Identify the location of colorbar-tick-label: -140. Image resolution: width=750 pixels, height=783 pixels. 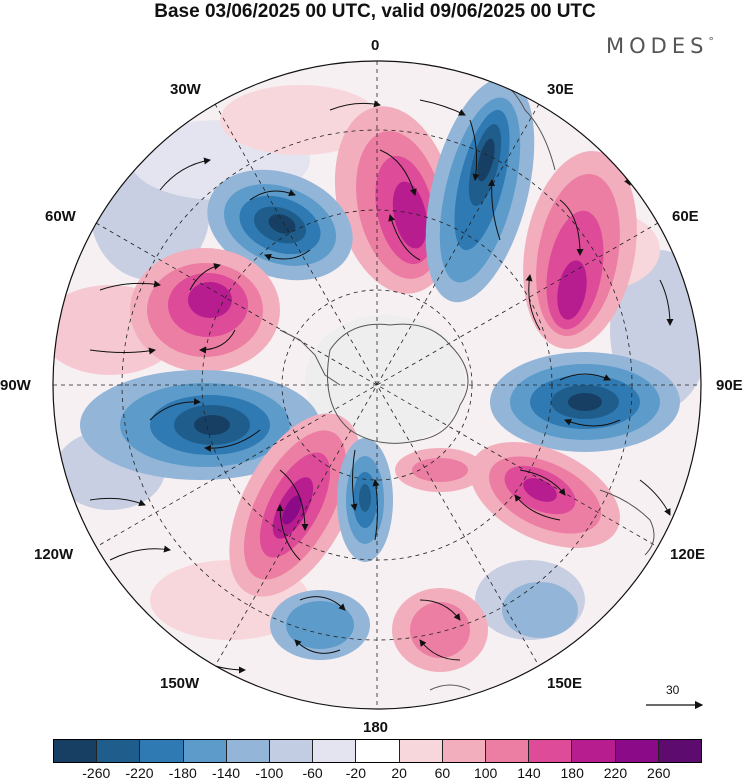
(226, 773).